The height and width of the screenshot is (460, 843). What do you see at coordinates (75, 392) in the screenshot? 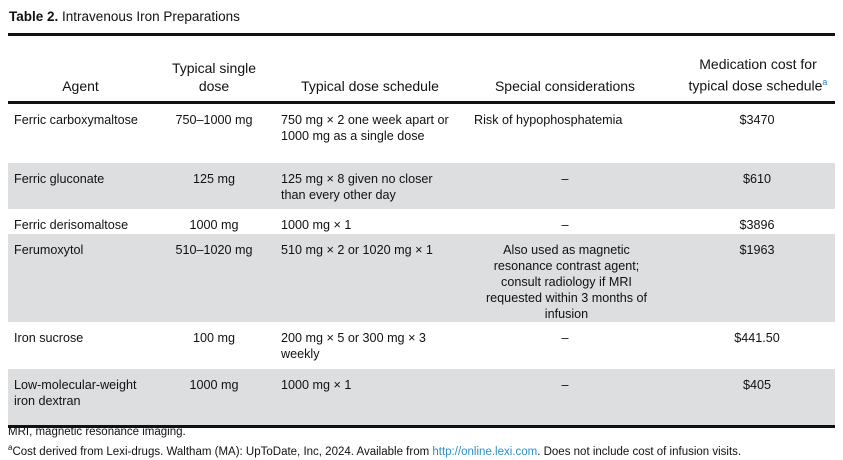
I see `agent-cell: Low-molecular-weight iron dextran` at bounding box center [75, 392].